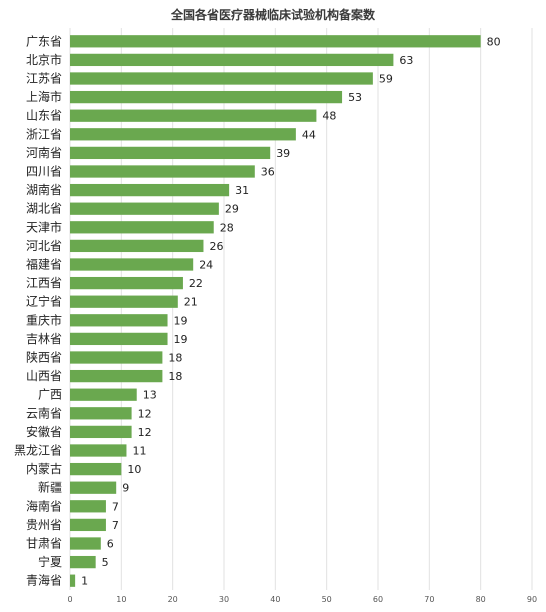  What do you see at coordinates (242, 190) in the screenshot?
I see `value-label: 31` at bounding box center [242, 190].